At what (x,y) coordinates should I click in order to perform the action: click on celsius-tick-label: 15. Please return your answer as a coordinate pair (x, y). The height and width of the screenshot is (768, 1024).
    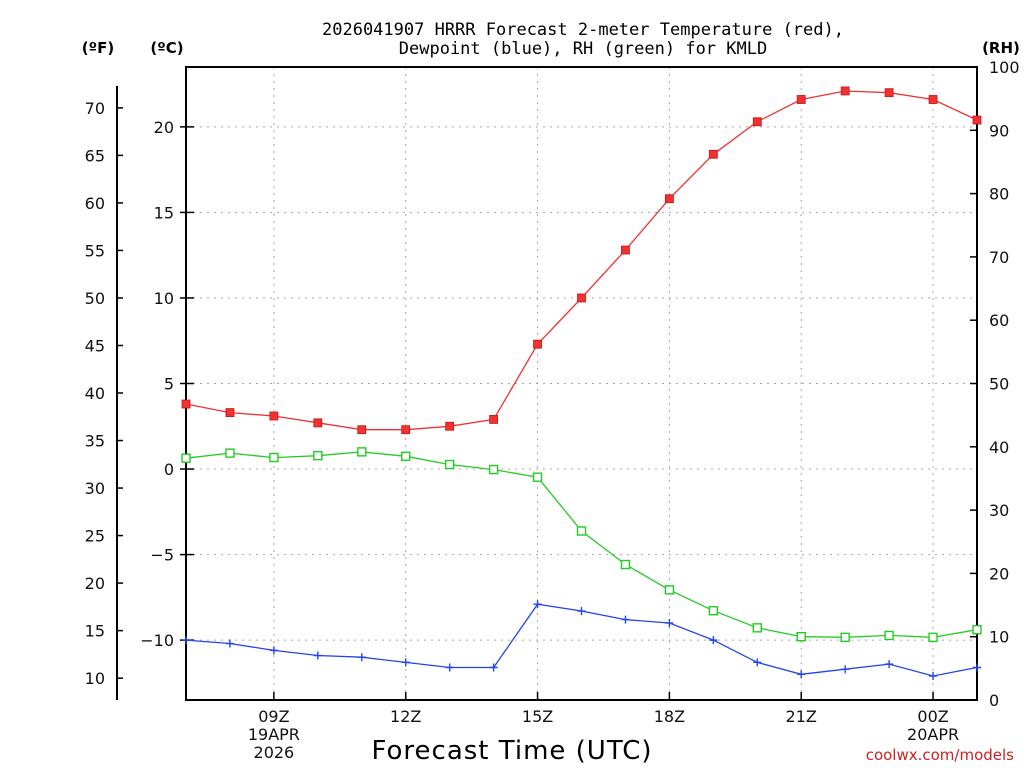
    Looking at the image, I should click on (164, 212).